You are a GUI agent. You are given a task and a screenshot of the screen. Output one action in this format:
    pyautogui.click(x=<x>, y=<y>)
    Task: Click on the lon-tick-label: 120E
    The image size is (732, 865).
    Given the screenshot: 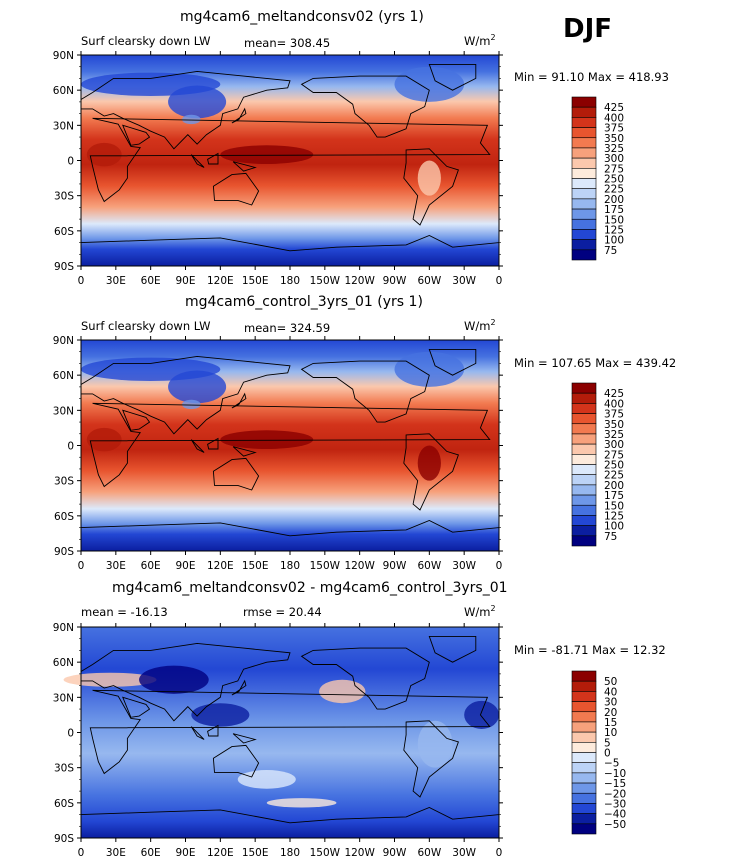 What is the action you would take?
    pyautogui.click(x=220, y=566)
    